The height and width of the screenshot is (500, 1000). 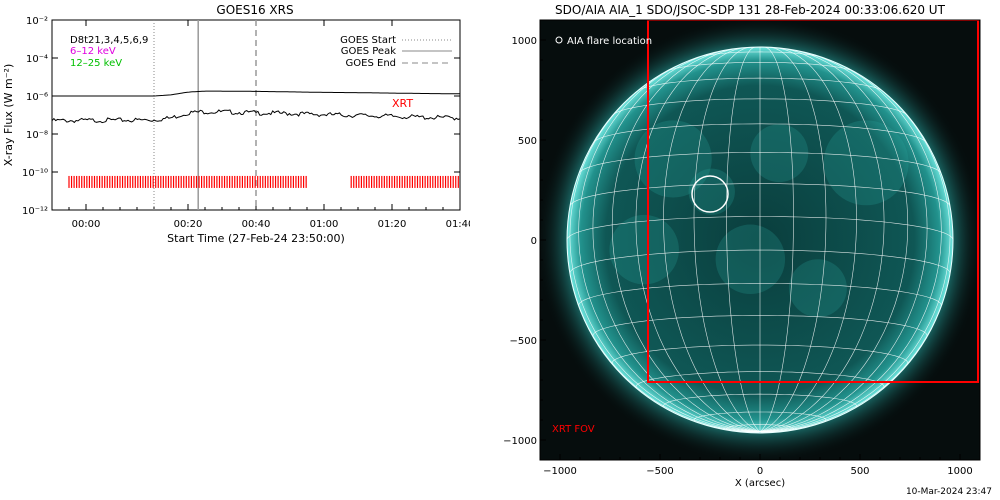 I want to click on y-tick-label: 500, so click(x=527, y=141).